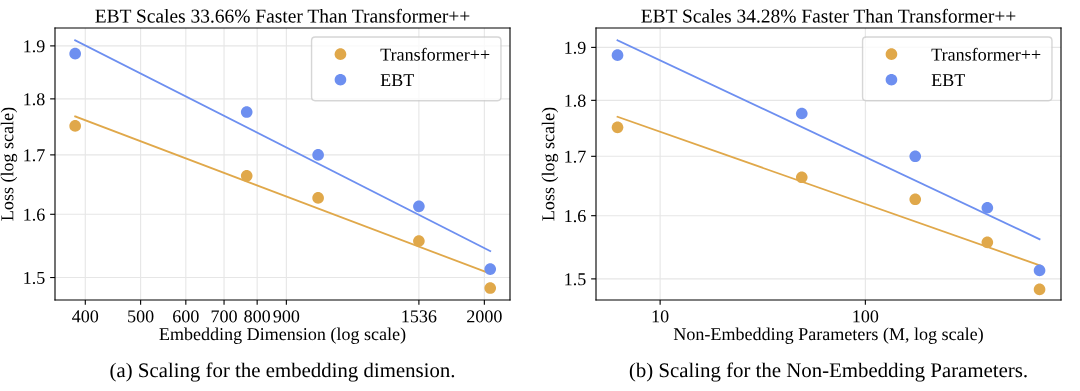 The image size is (1080, 391). What do you see at coordinates (282, 15) in the screenshot?
I see `chart-title: EBT Scales 33.66% Faster Than Transformer++` at bounding box center [282, 15].